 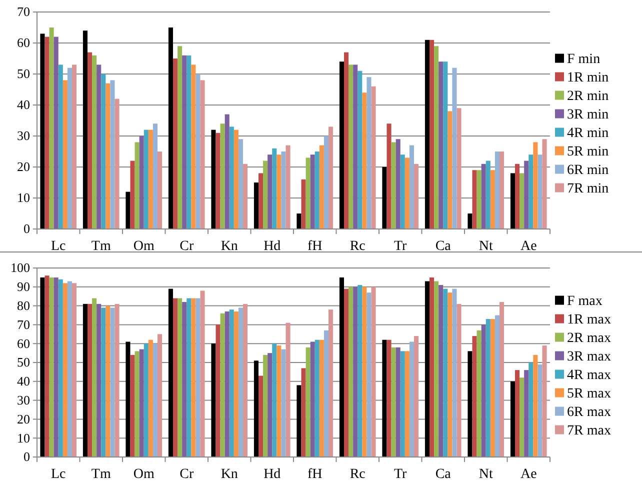 What do you see at coordinates (101, 474) in the screenshot?
I see `x-tick-label: Tm` at bounding box center [101, 474].